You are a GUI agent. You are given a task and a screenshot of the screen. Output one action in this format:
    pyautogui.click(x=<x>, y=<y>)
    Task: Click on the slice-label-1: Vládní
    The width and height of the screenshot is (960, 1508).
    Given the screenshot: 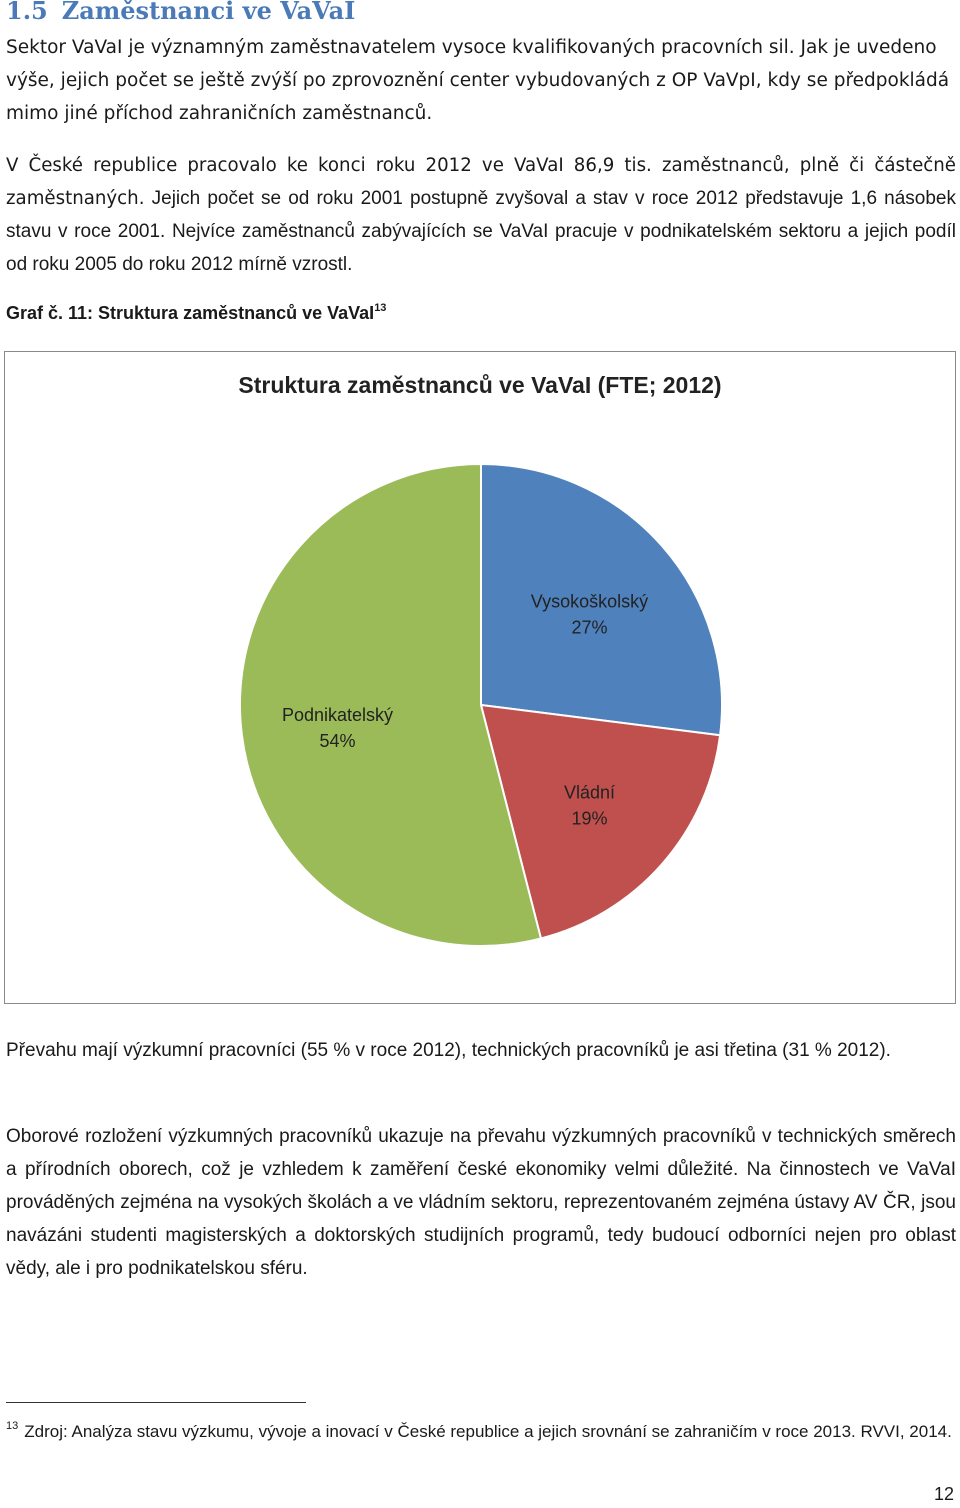 What is the action you would take?
    pyautogui.click(x=589, y=793)
    